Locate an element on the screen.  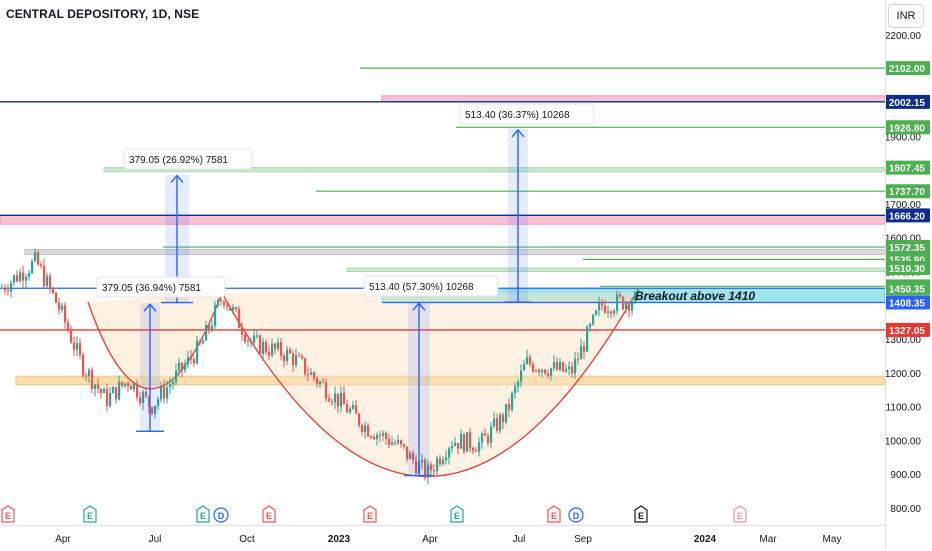
event-badge-11: E is located at coordinates (740, 514).